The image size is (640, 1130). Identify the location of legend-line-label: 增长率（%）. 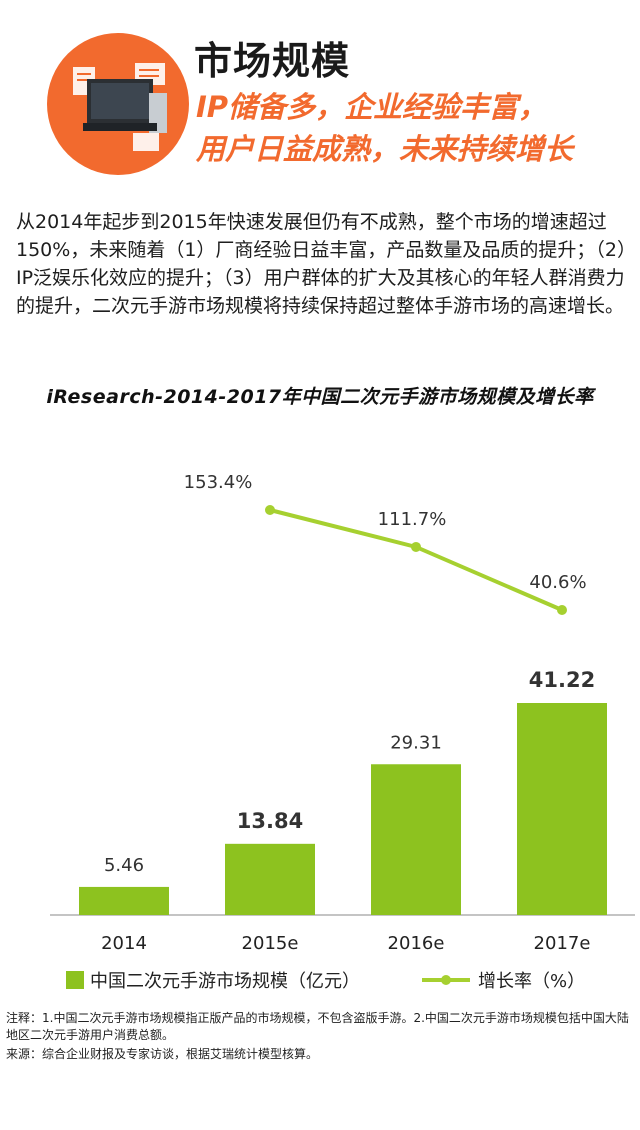
(531, 981).